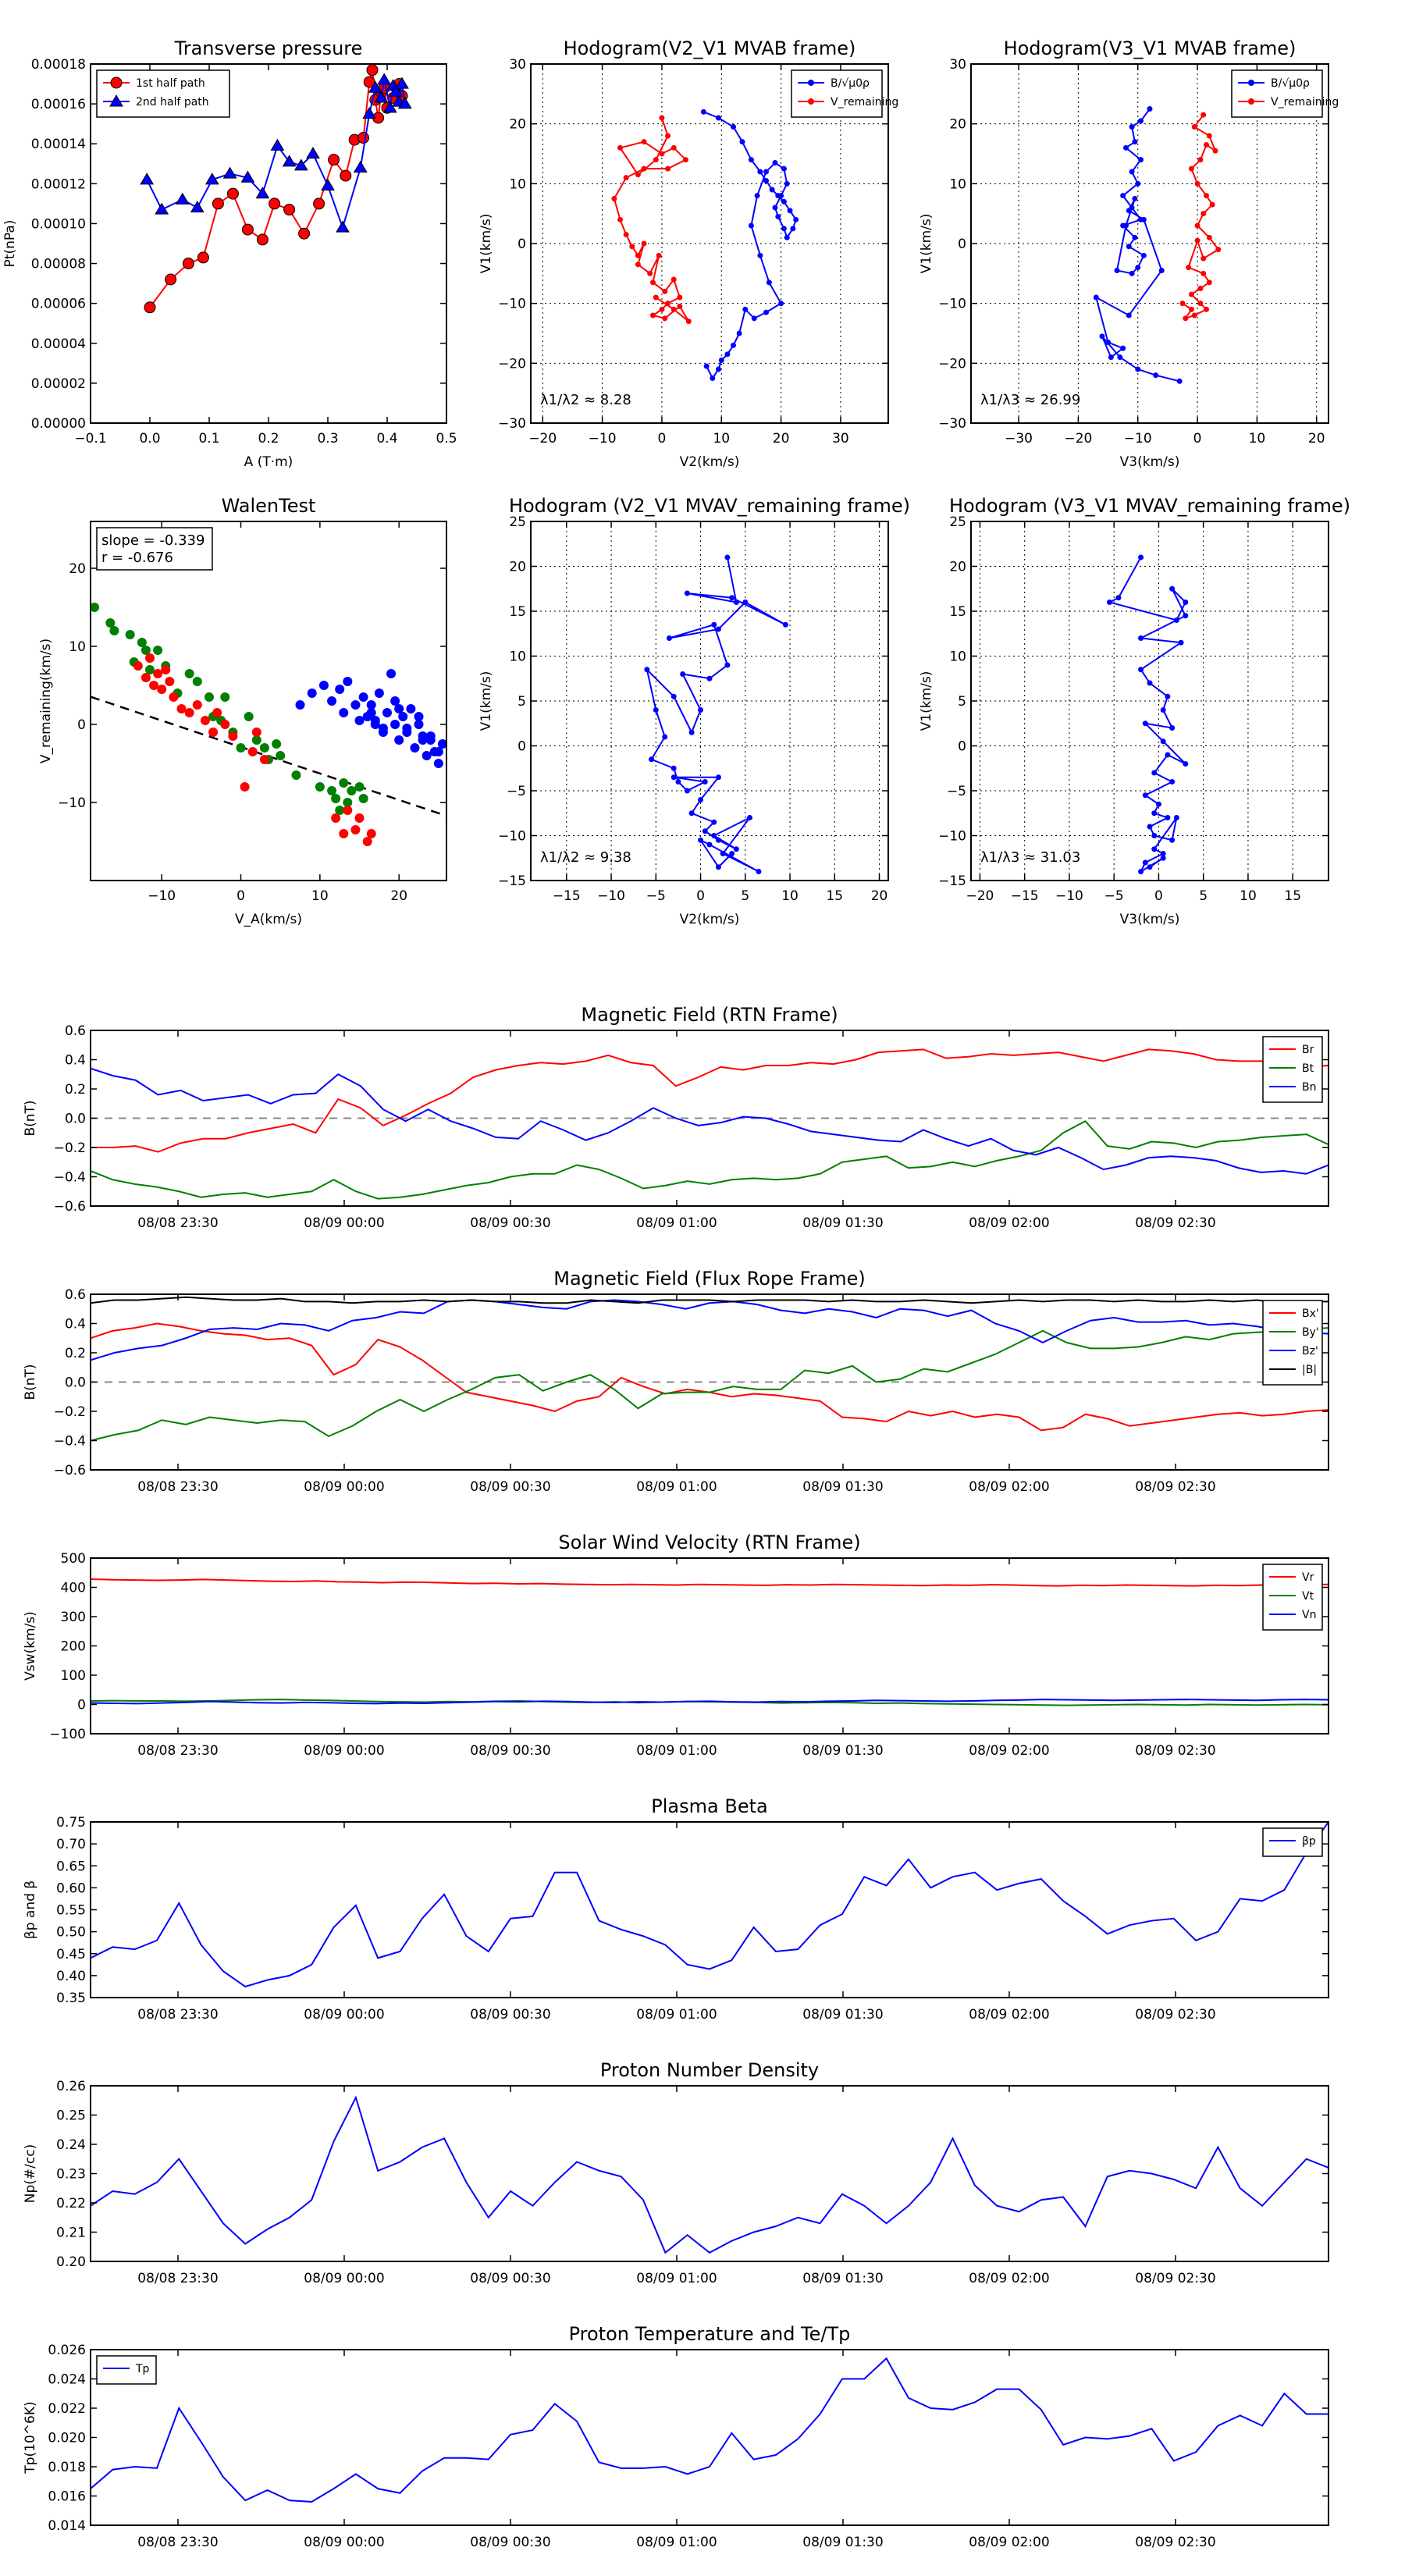 The height and width of the screenshot is (2576, 1405). What do you see at coordinates (1009, 2015) in the screenshot?
I see `x-tick-label: 08/09 02:00` at bounding box center [1009, 2015].